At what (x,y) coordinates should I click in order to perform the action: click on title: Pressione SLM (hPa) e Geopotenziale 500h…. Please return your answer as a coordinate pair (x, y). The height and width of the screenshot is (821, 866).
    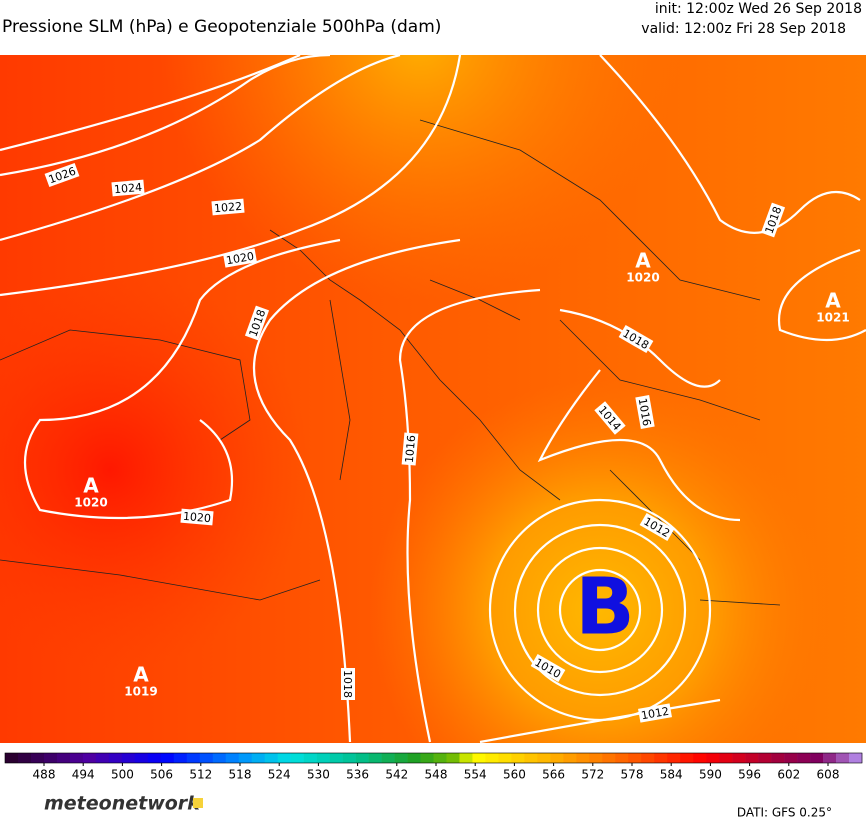
    Looking at the image, I should click on (221, 27).